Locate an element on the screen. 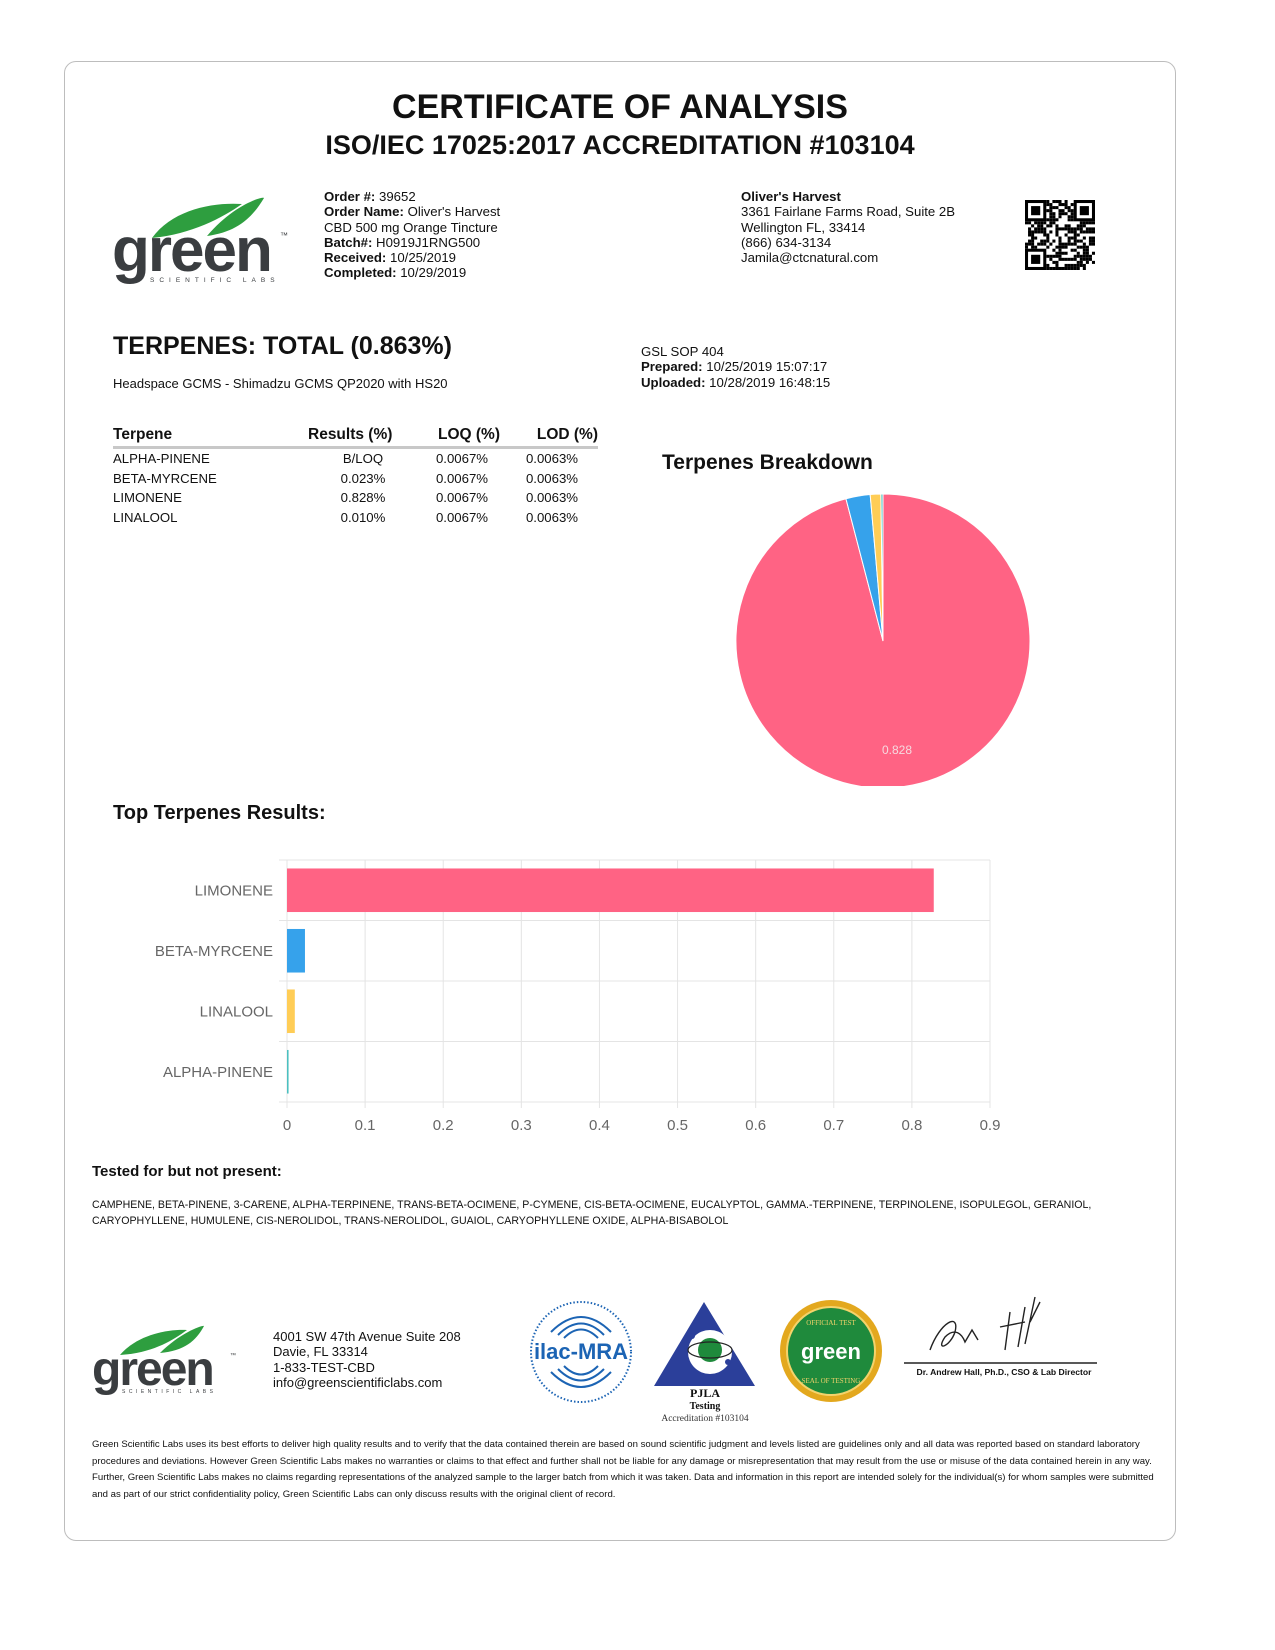  y-category-label: LIMONENE is located at coordinates (234, 890).